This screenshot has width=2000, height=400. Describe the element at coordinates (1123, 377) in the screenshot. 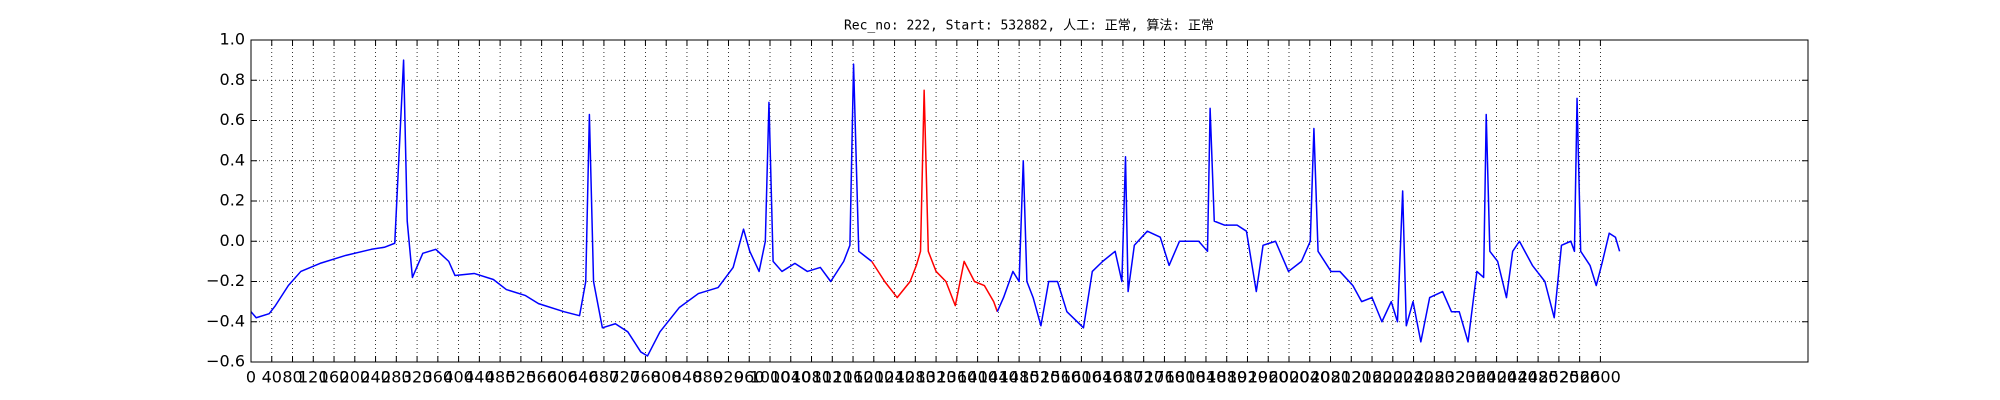

I see `x-tick-label: 1680` at that location.